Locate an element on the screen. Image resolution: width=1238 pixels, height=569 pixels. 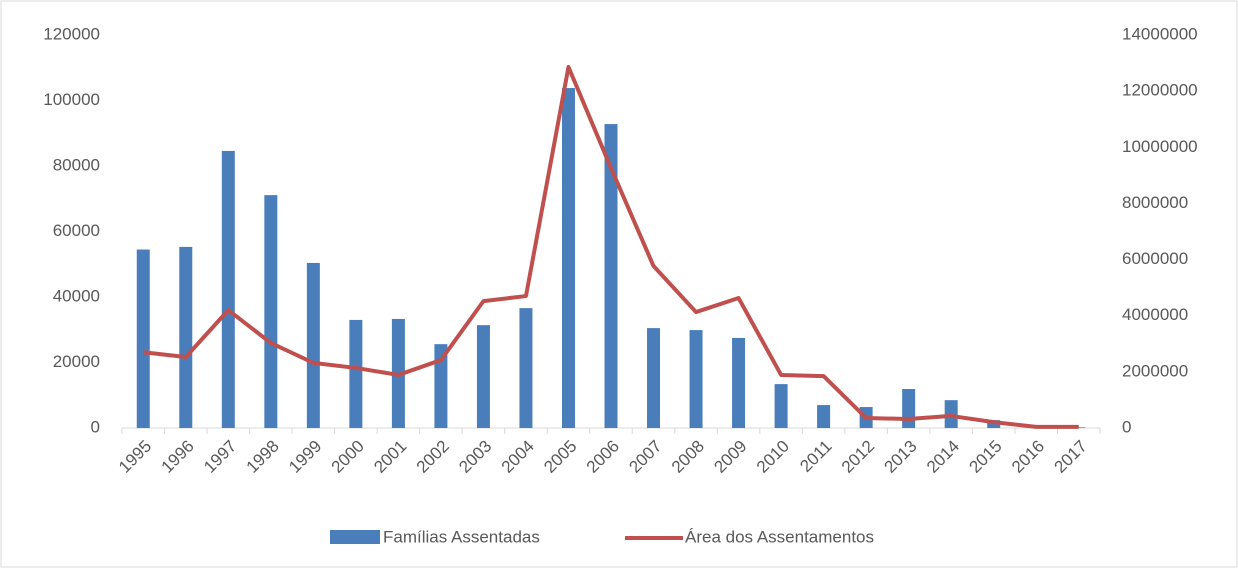
y-tick-label: 80000 is located at coordinates (76, 164).